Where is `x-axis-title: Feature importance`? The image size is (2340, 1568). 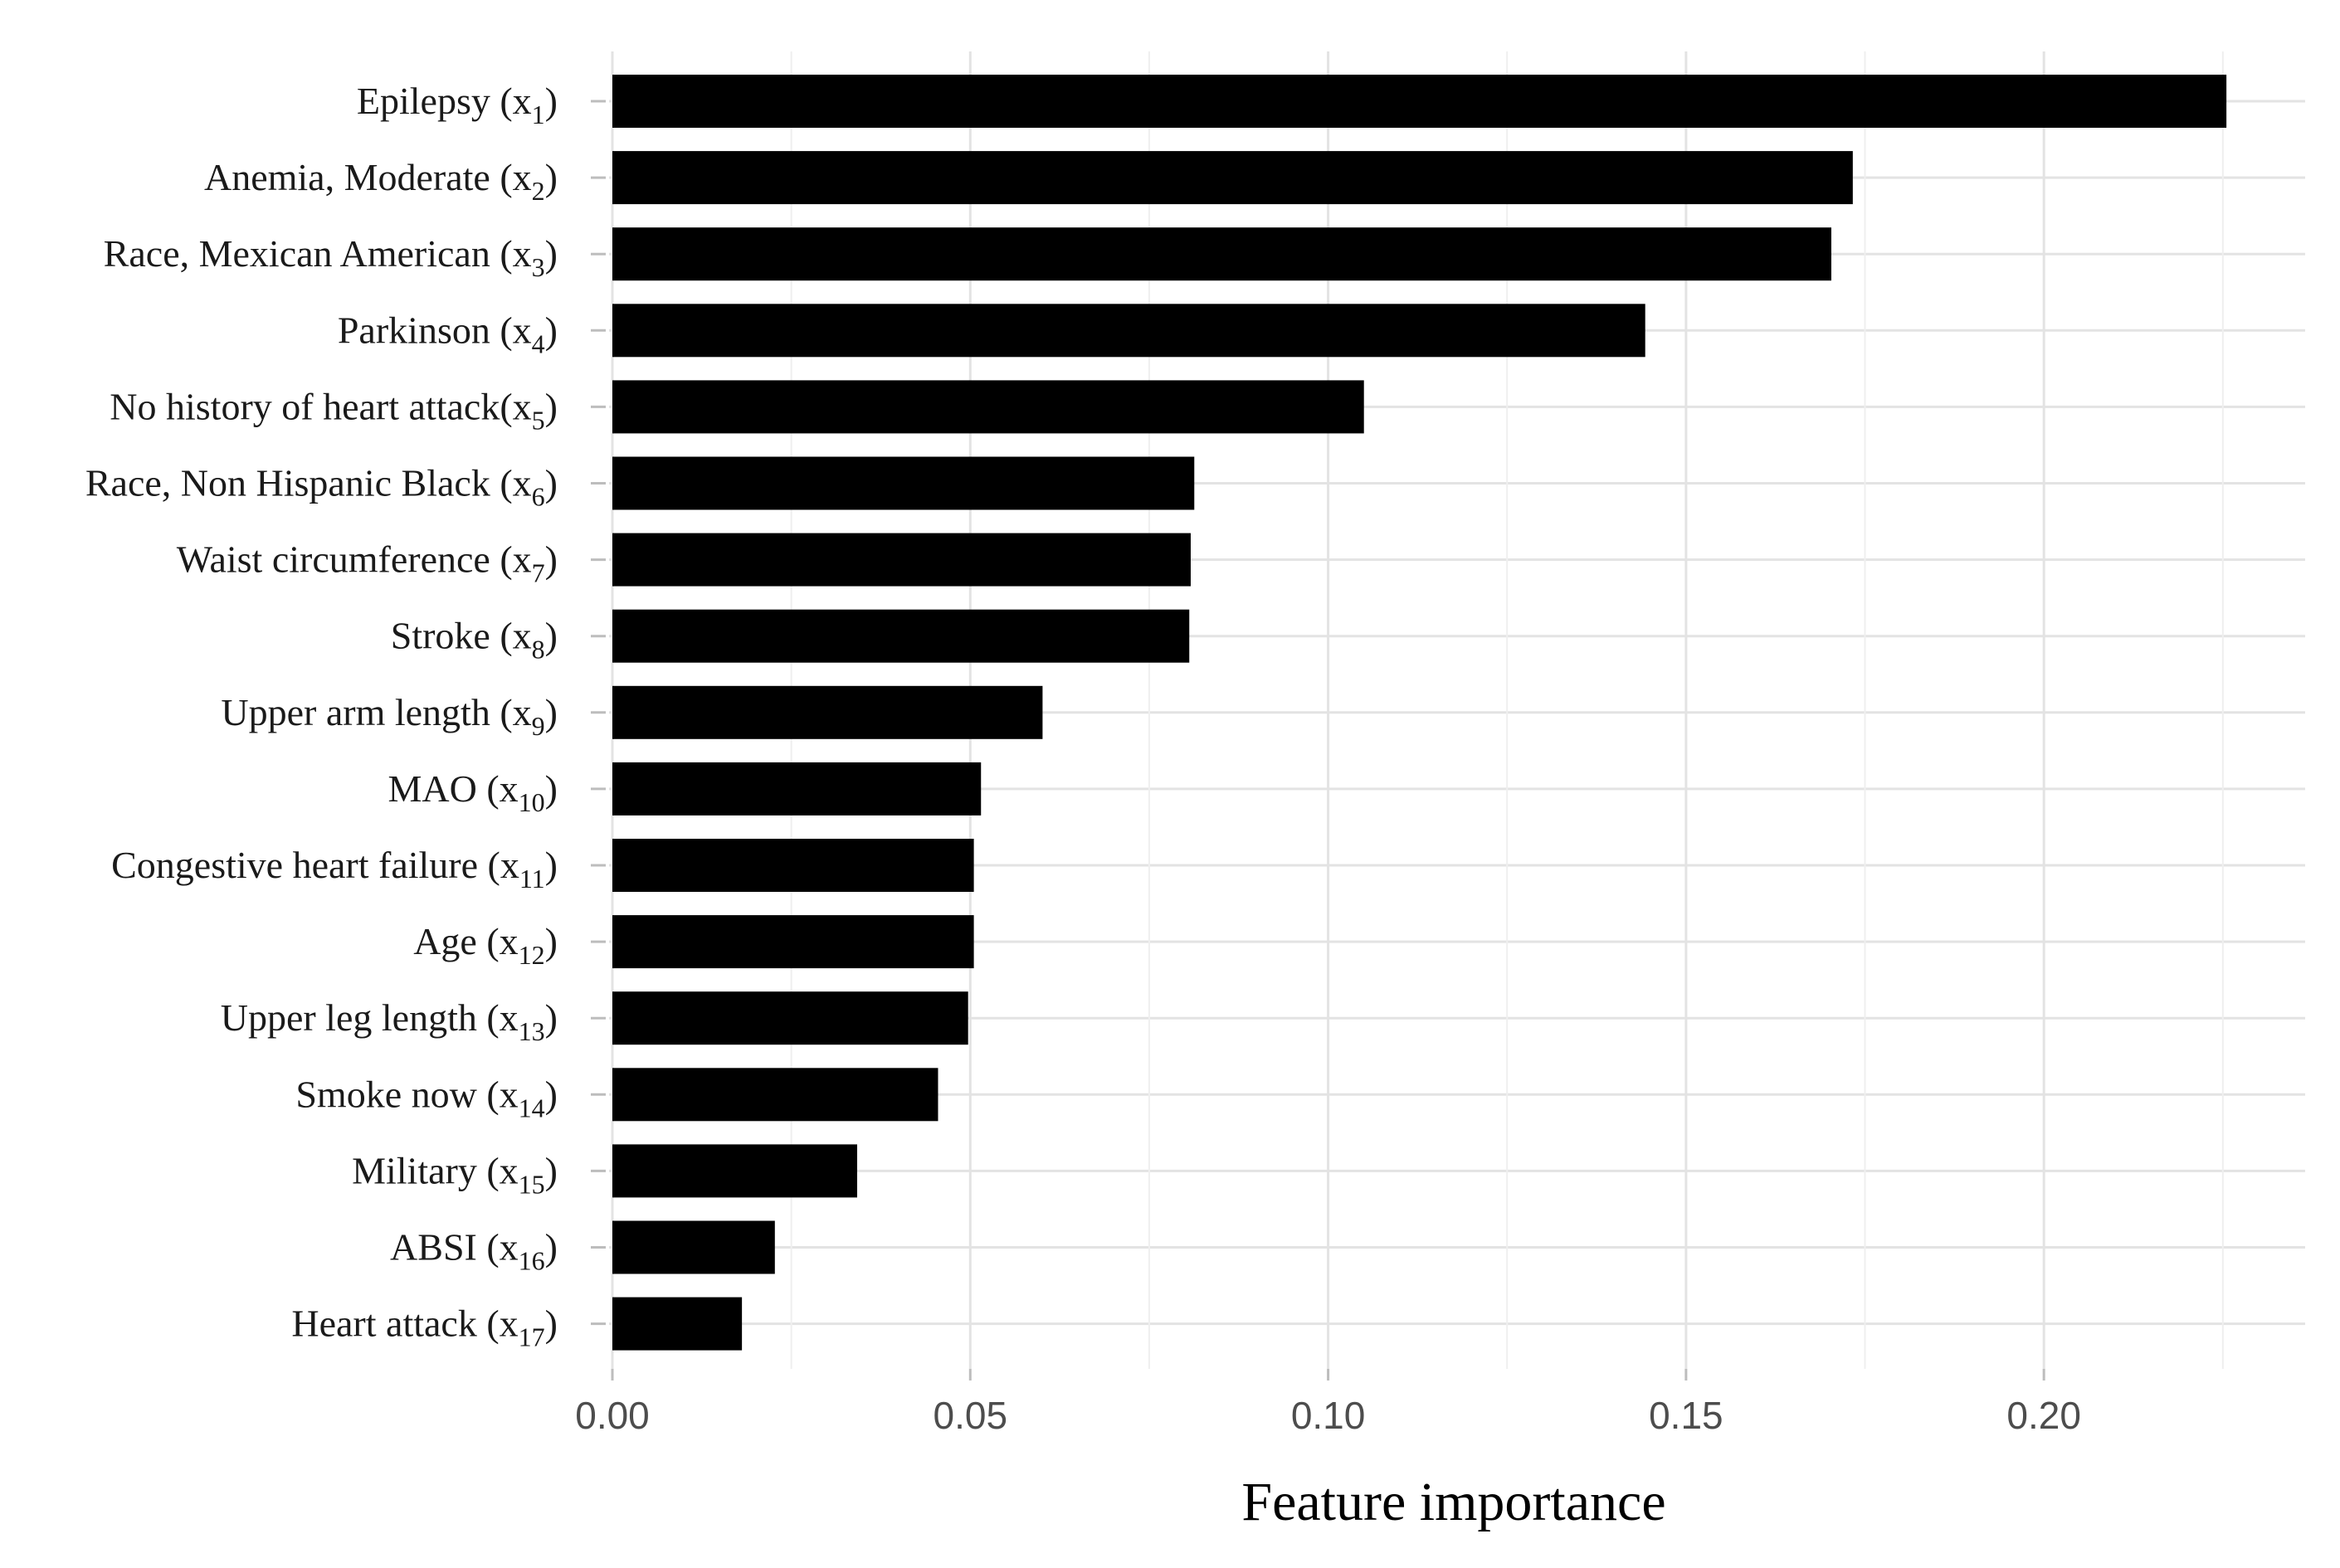
x-axis-title: Feature importance is located at coordinates (1453, 1502).